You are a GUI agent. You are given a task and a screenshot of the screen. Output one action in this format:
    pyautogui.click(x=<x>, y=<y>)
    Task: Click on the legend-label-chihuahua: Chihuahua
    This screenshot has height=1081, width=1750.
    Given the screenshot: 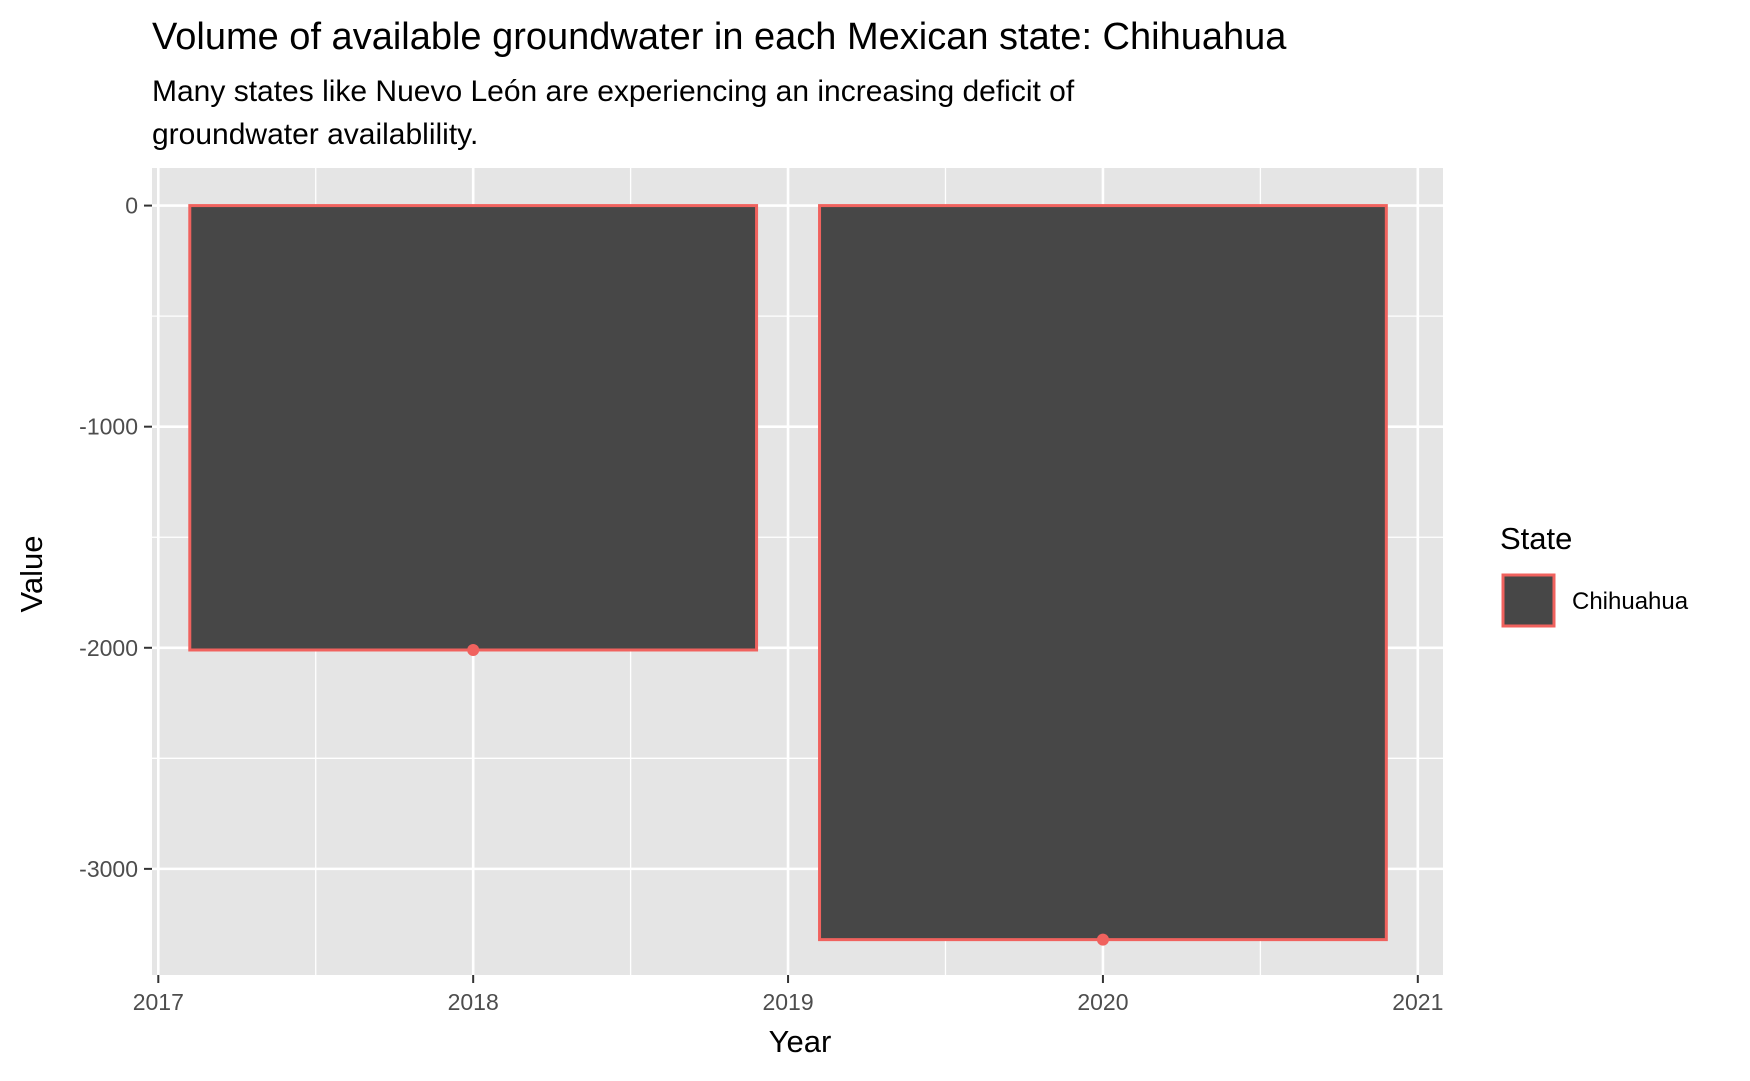 What is the action you would take?
    pyautogui.click(x=1630, y=601)
    